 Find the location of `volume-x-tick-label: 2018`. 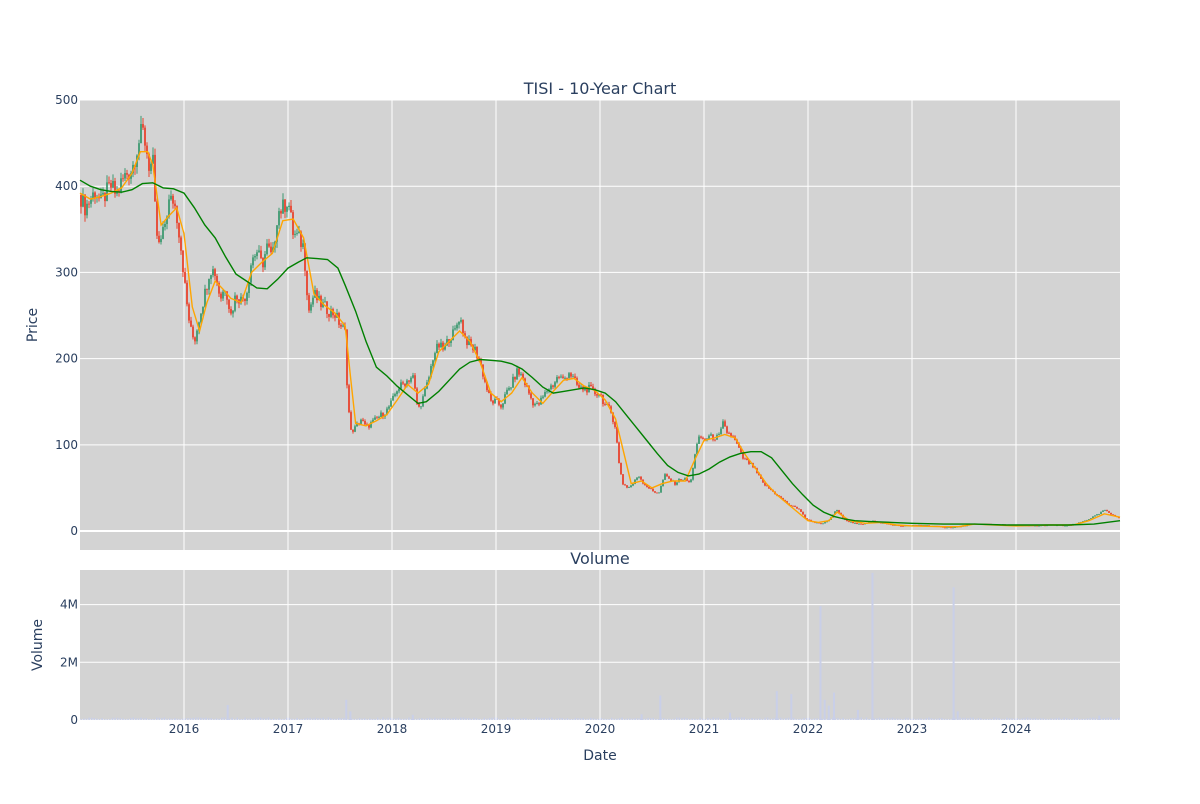

volume-x-tick-label: 2018 is located at coordinates (392, 729).